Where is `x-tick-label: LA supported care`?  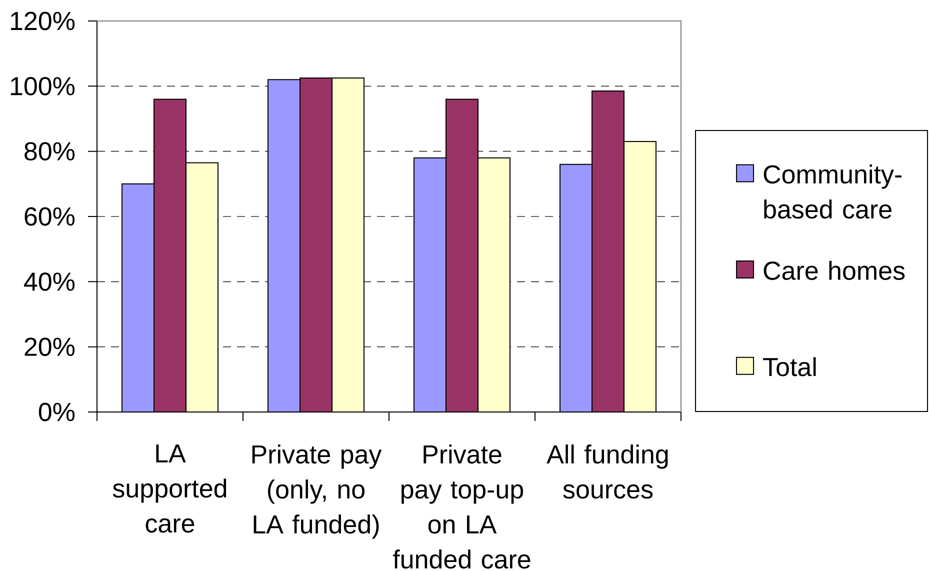 x-tick-label: LA supported care is located at coordinates (169, 488).